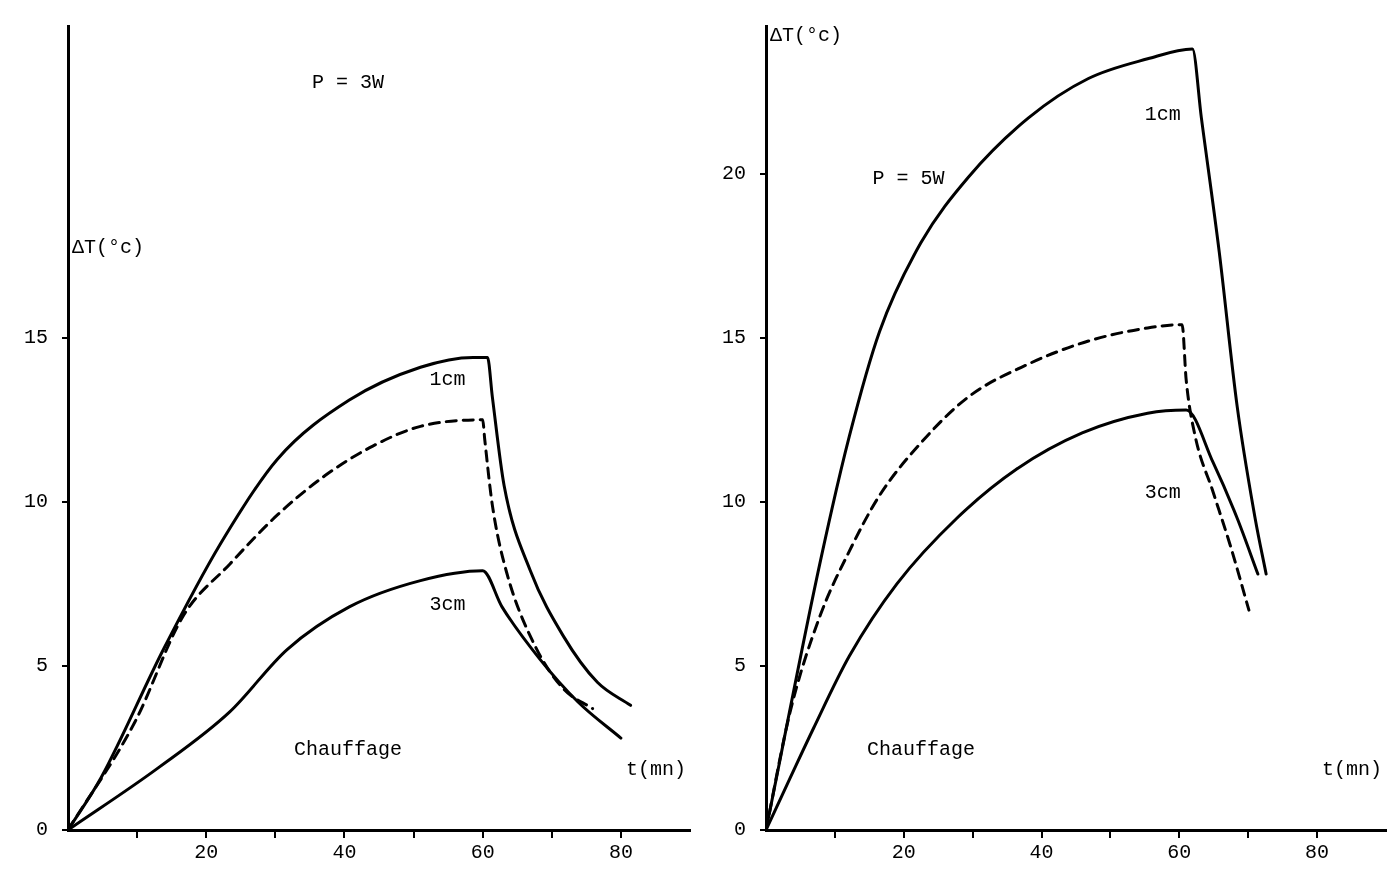 The image size is (1396, 878). Describe the element at coordinates (908, 179) in the screenshot. I see `annotation: P = 5W` at that location.